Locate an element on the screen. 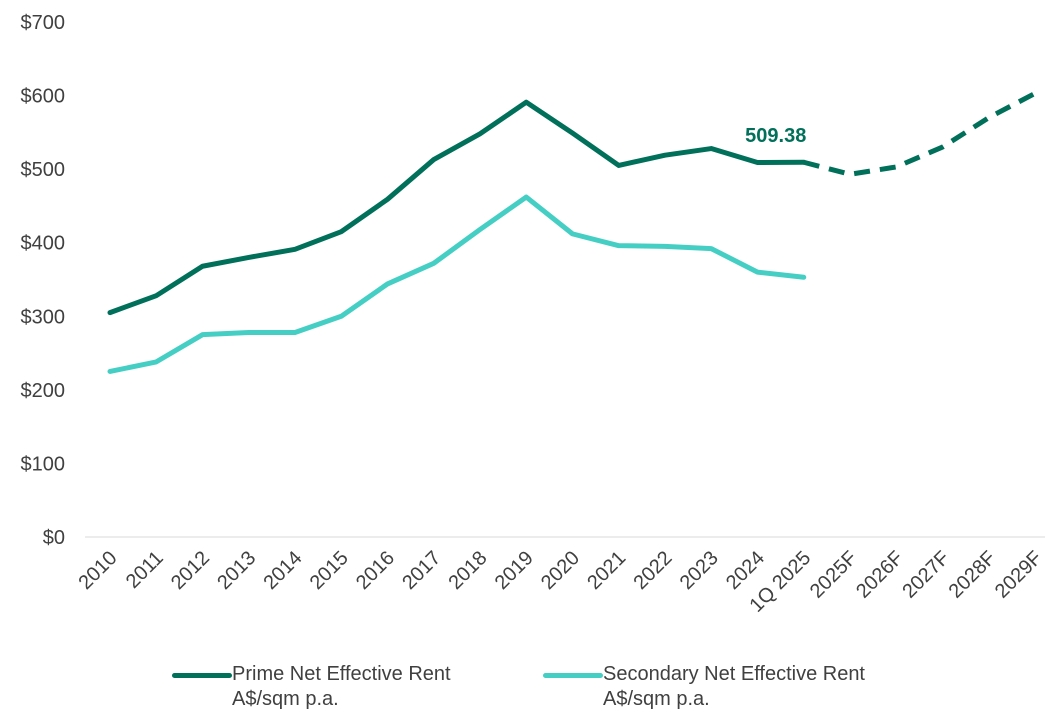  y-tick-label: $0 is located at coordinates (54, 538).